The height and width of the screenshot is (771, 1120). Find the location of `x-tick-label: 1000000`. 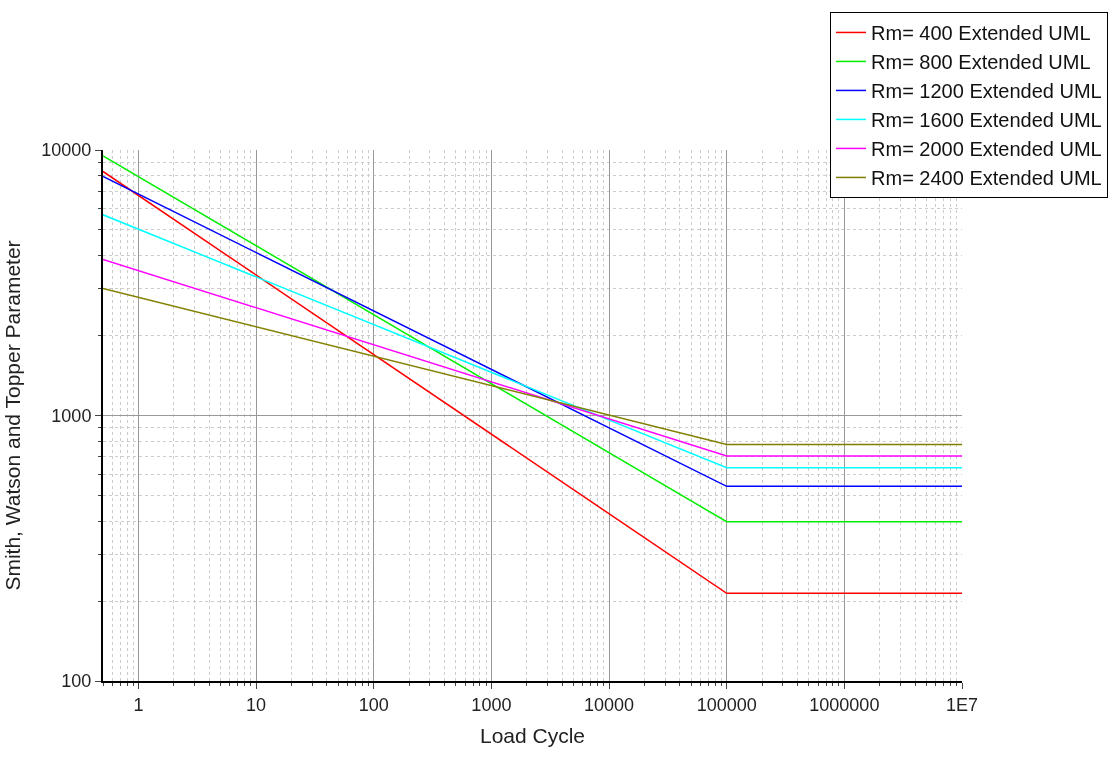

x-tick-label: 1000000 is located at coordinates (844, 704).